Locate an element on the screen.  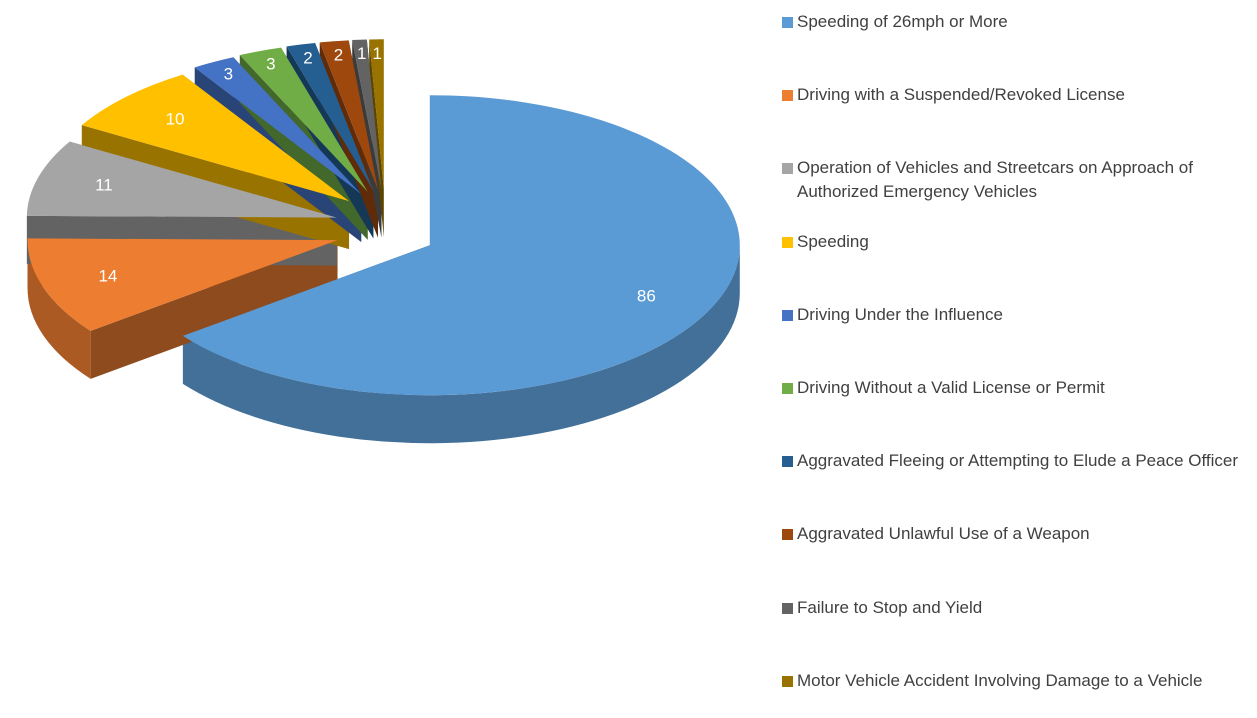
legend-label: Failure to Stop and Yield is located at coordinates (890, 607).